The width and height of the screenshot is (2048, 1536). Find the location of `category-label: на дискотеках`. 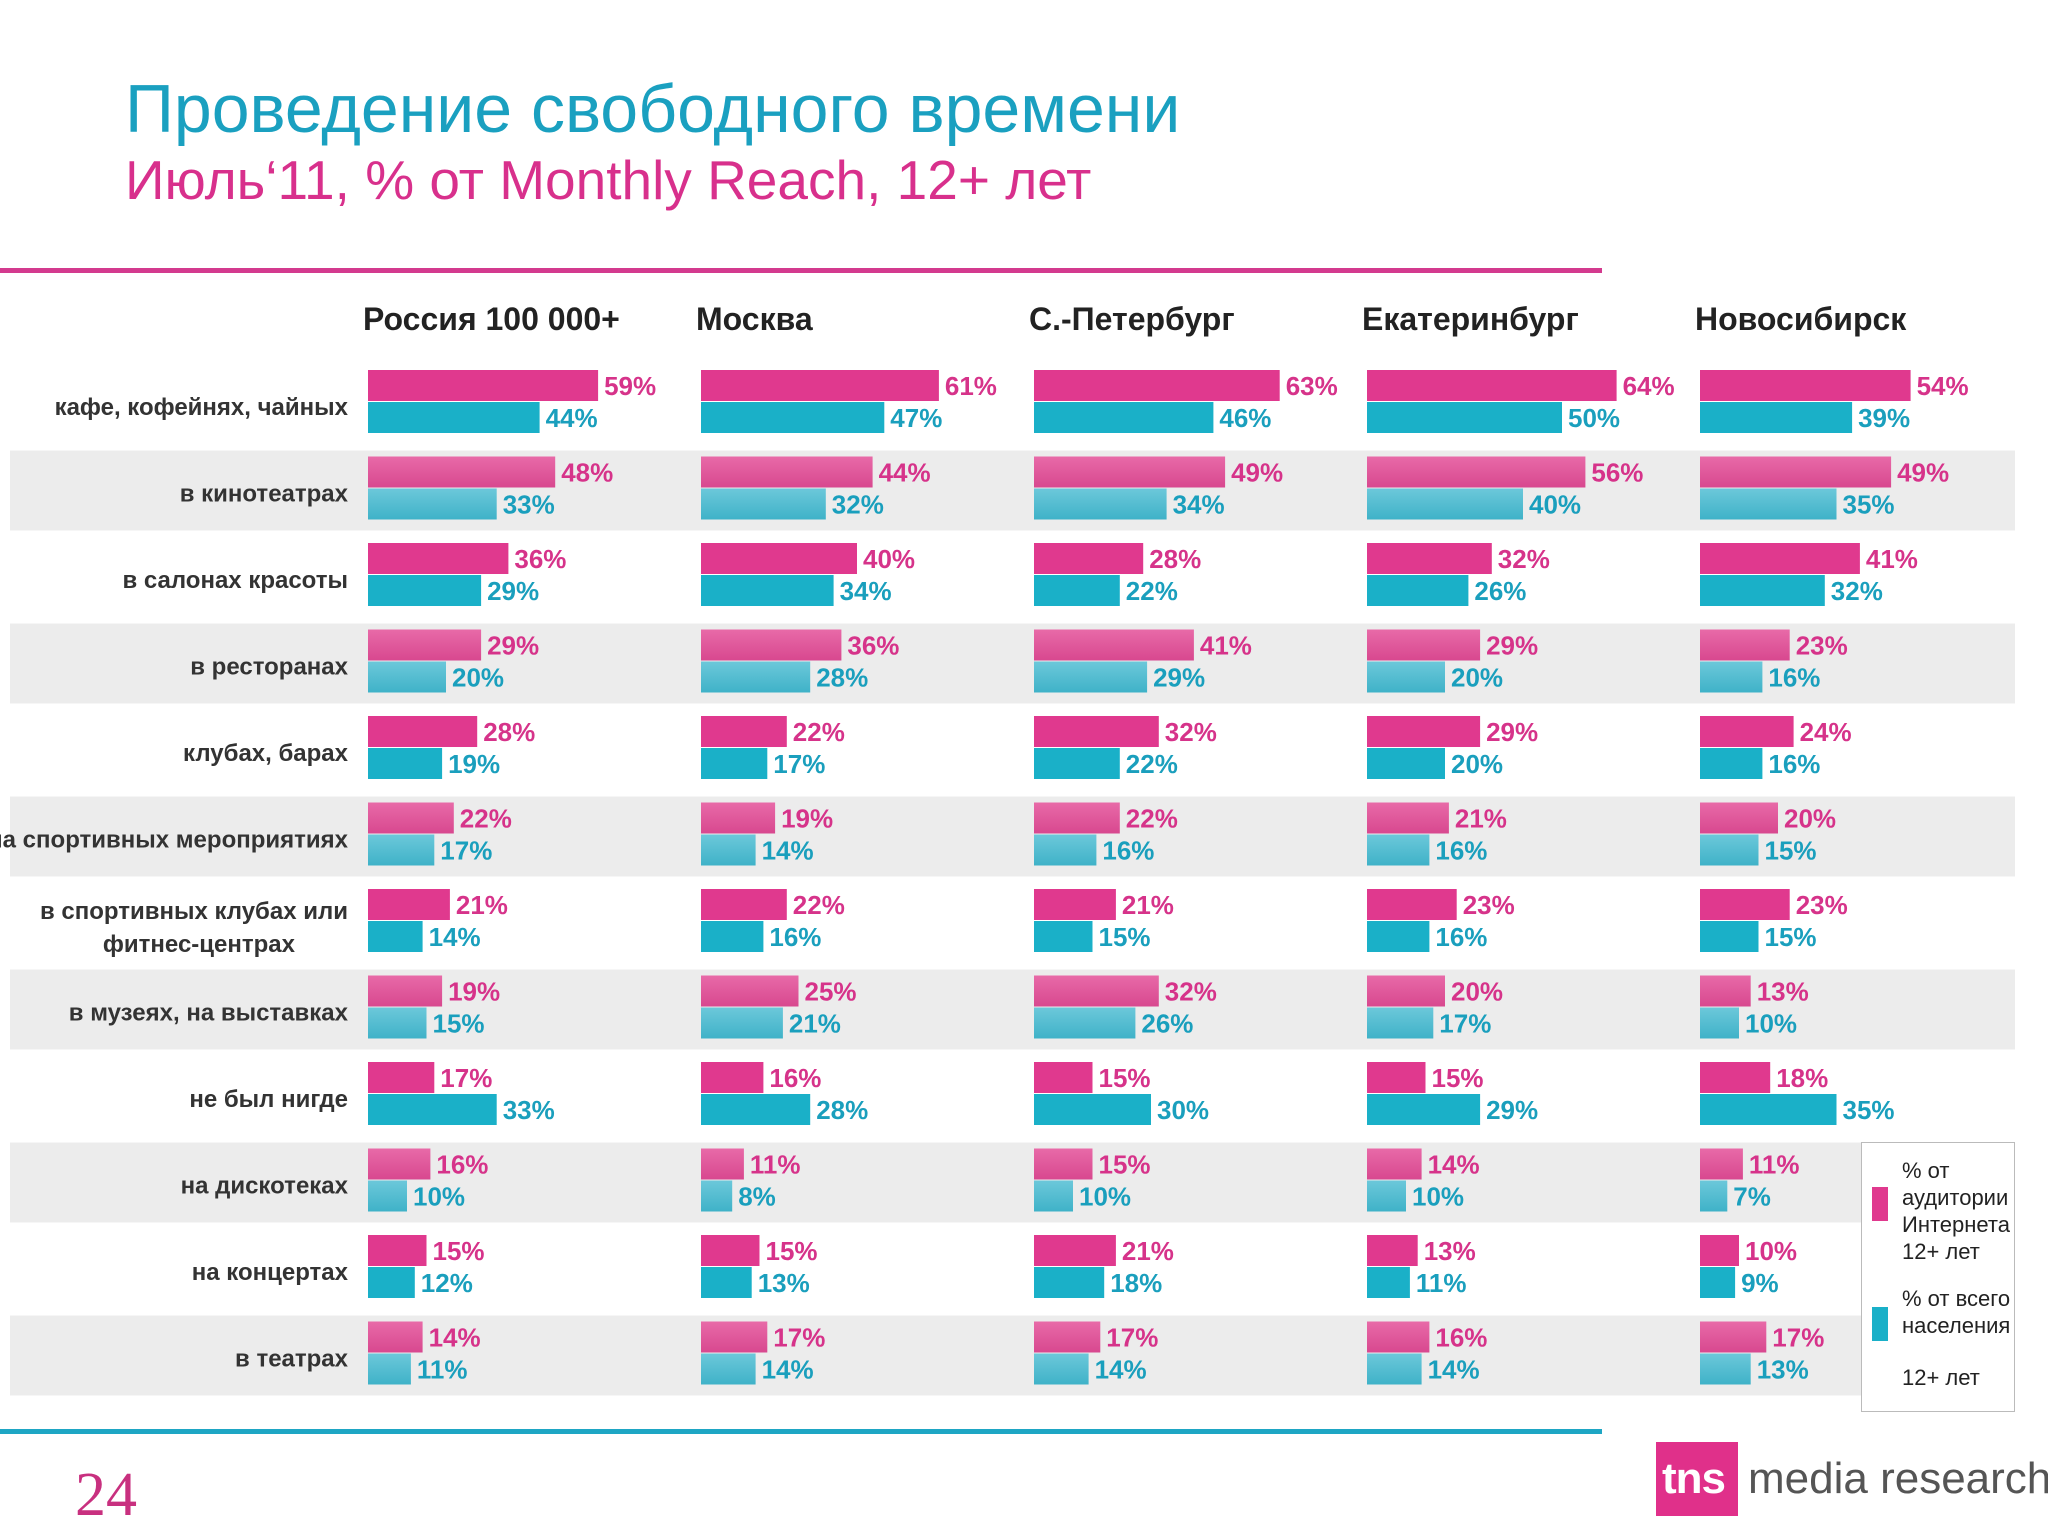

category-label: на дискотеках is located at coordinates (265, 1186).